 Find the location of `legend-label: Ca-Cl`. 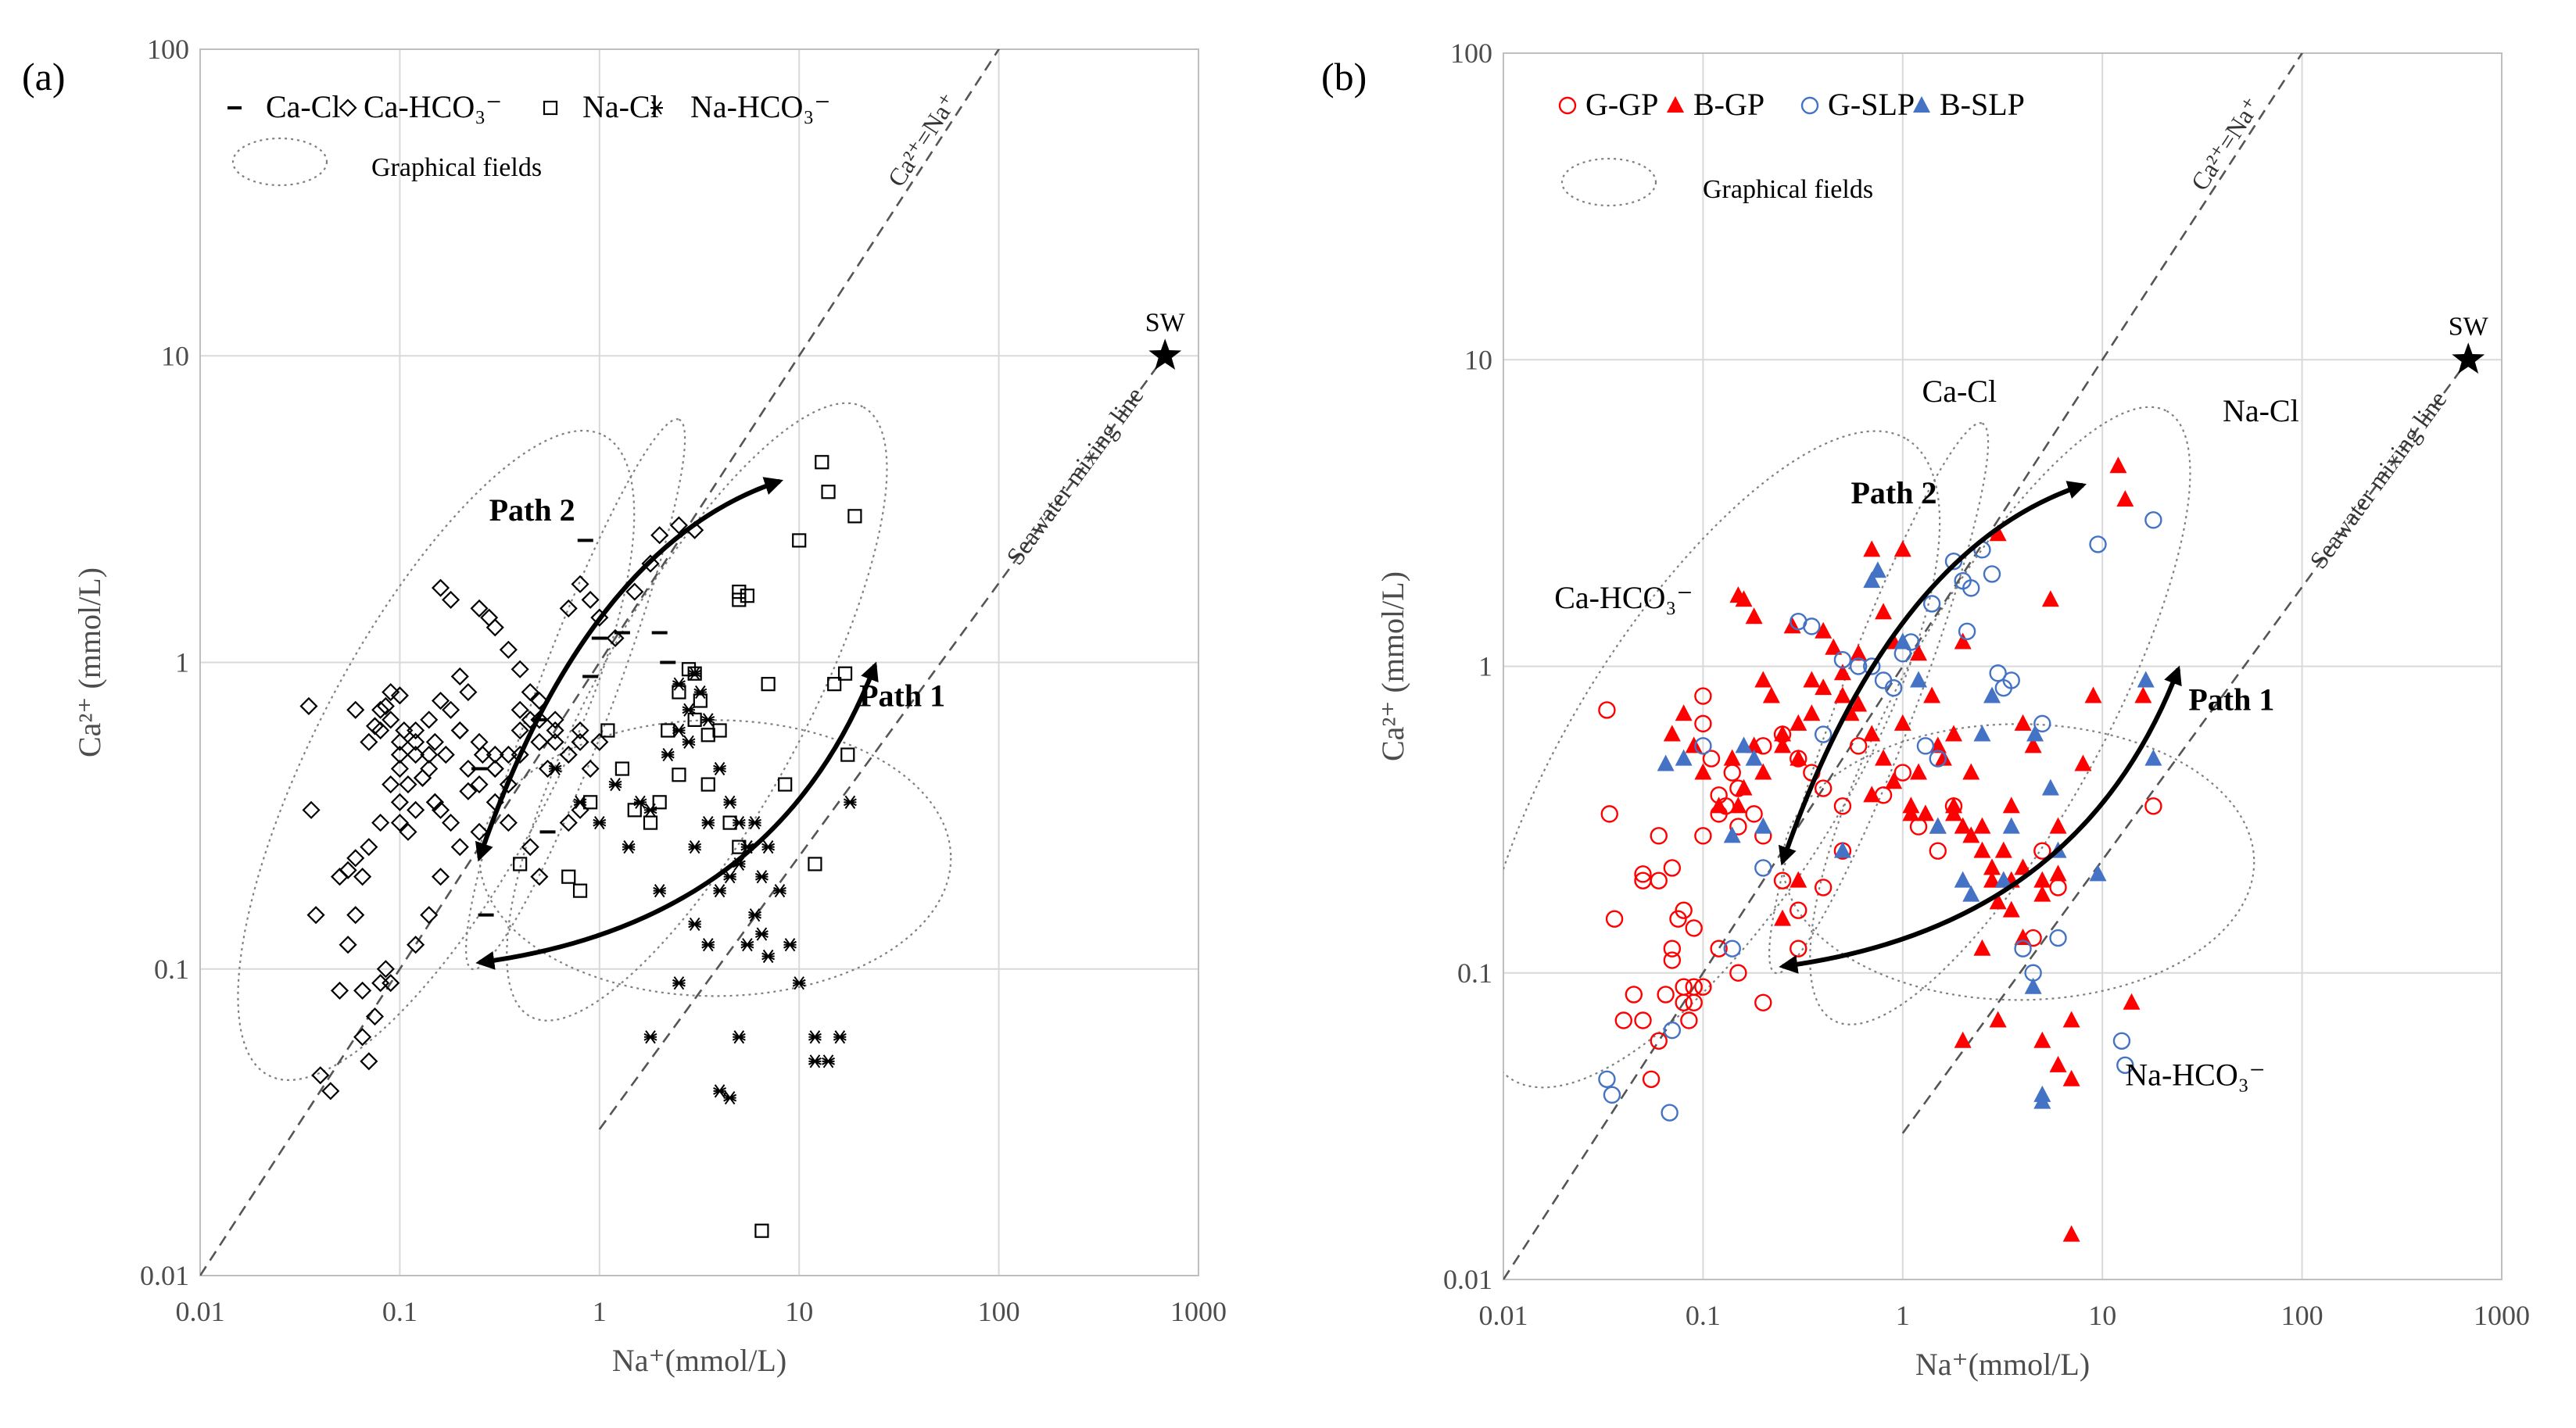

legend-label: Ca-Cl is located at coordinates (303, 106).